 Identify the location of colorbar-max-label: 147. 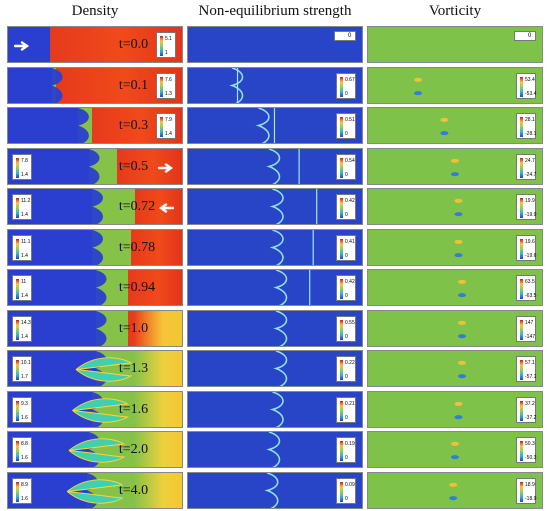
(529, 322).